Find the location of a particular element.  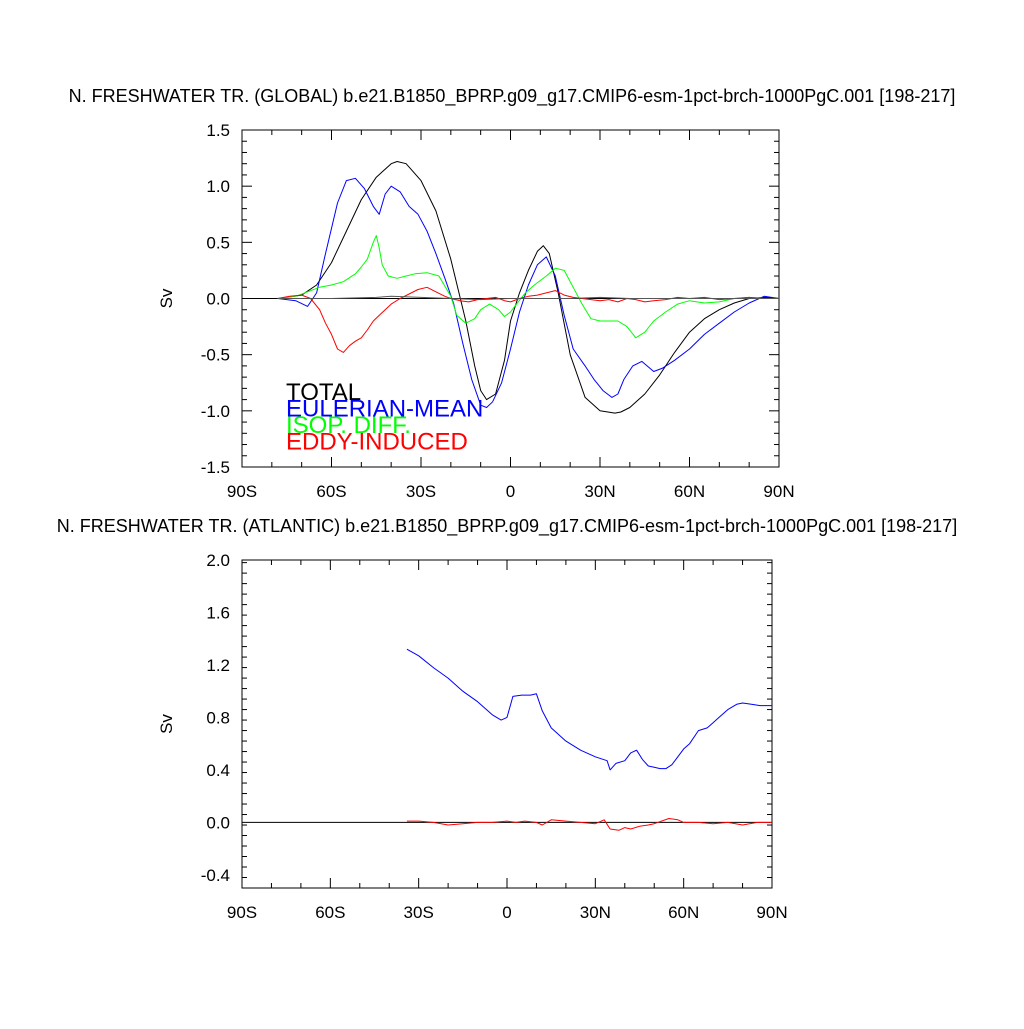

atlantic-x-tick-label: 90N is located at coordinates (771, 912).